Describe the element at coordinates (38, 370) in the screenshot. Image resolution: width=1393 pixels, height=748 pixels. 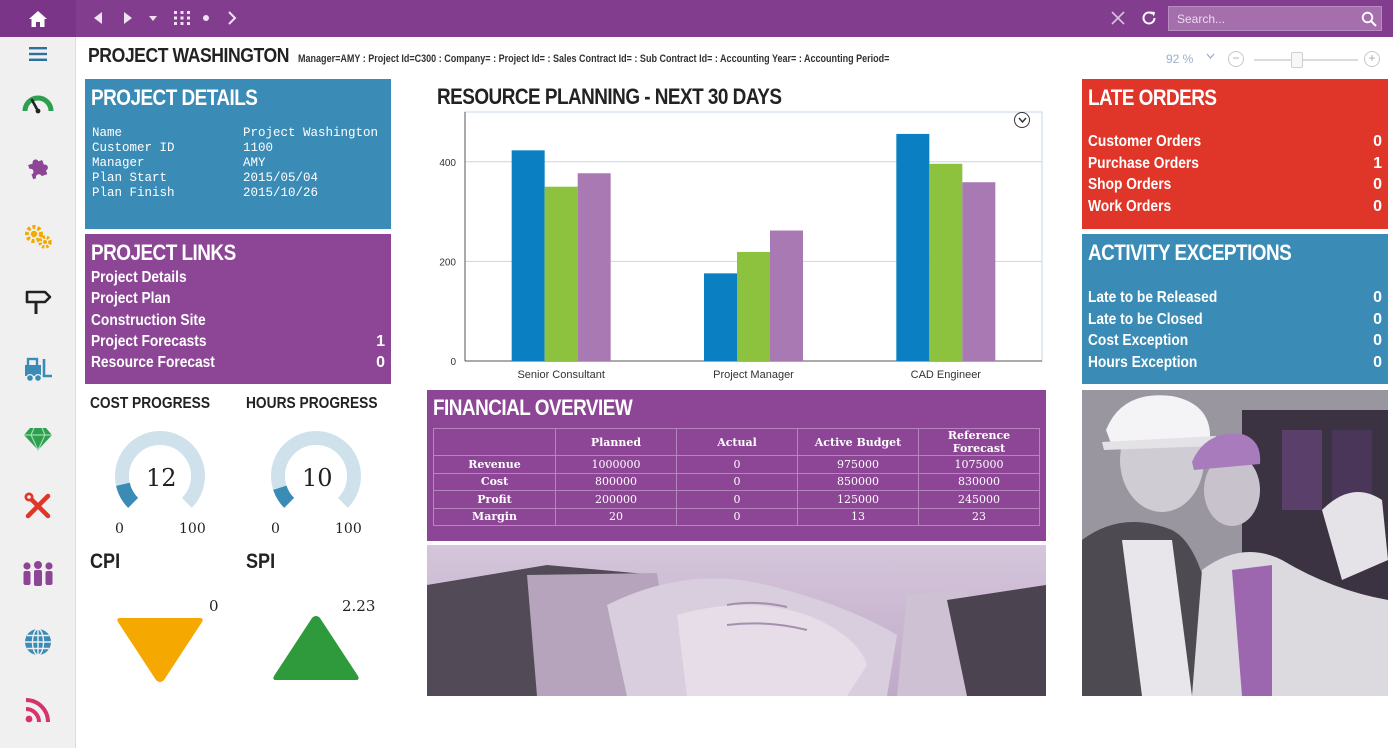
I see `sidebar-item-forklift` at that location.